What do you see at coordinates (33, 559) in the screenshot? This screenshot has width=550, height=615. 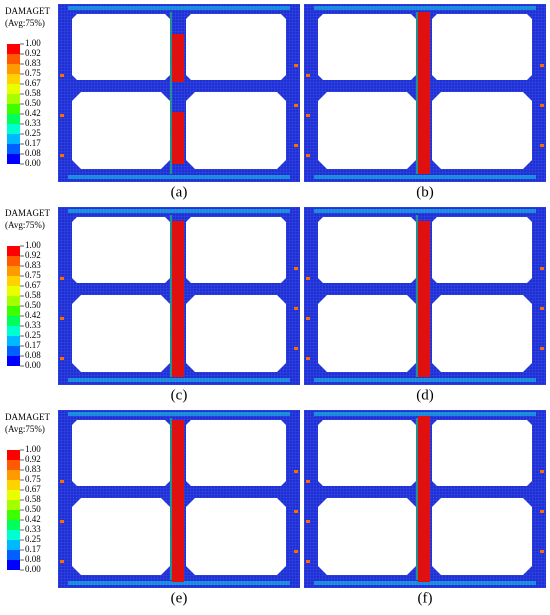 I see `legend-tick-label: 0.08` at bounding box center [33, 559].